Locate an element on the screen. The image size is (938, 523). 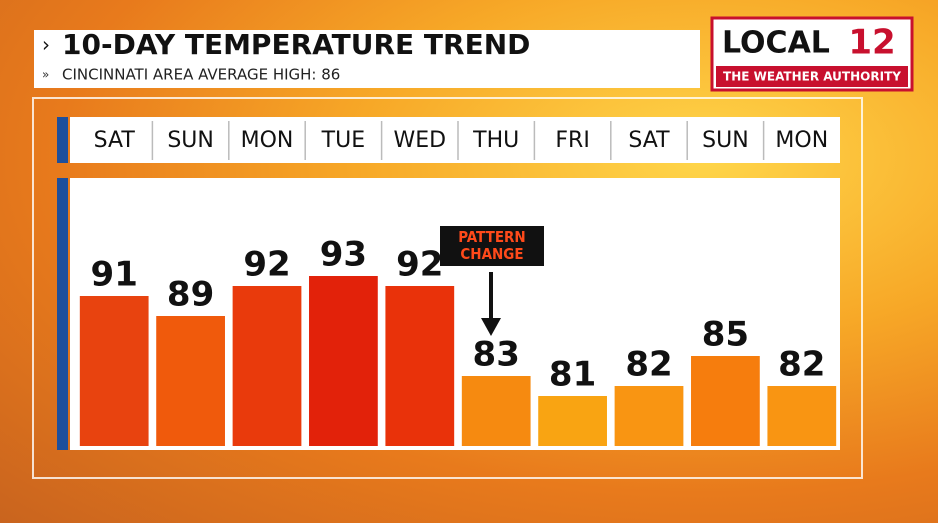
subtitle-chevron: » is located at coordinates (45, 75).